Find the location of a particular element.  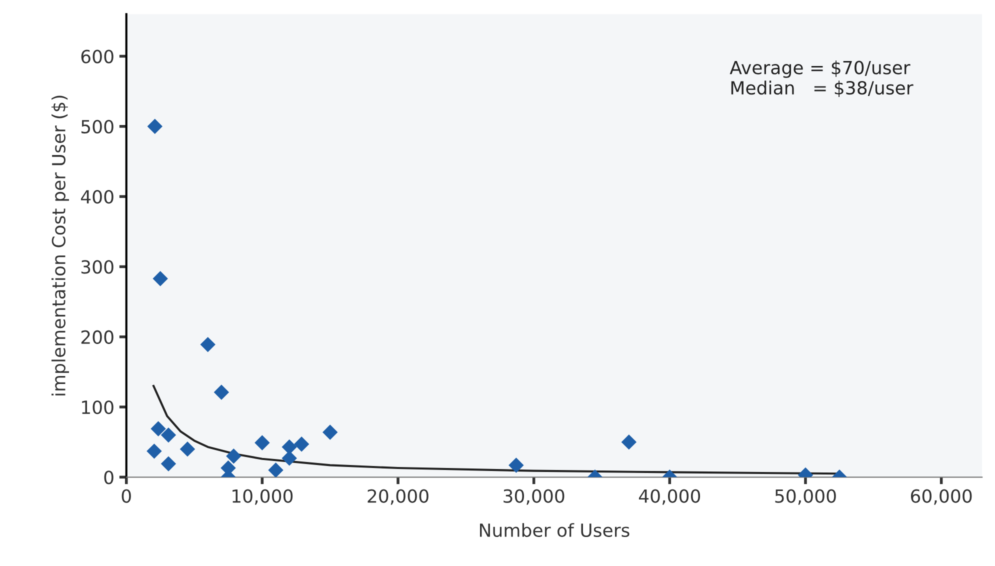

y-tick-label: 200 is located at coordinates (97, 337).